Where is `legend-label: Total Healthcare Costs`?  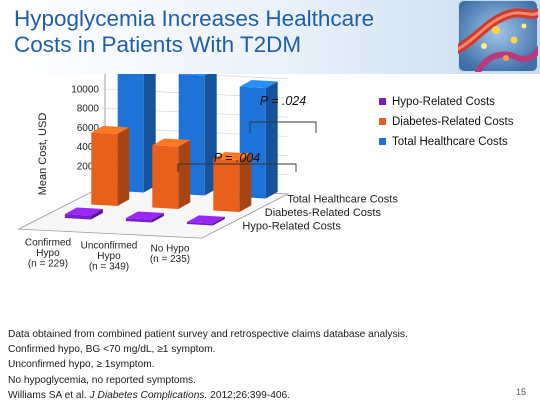 legend-label: Total Healthcare Costs is located at coordinates (450, 142).